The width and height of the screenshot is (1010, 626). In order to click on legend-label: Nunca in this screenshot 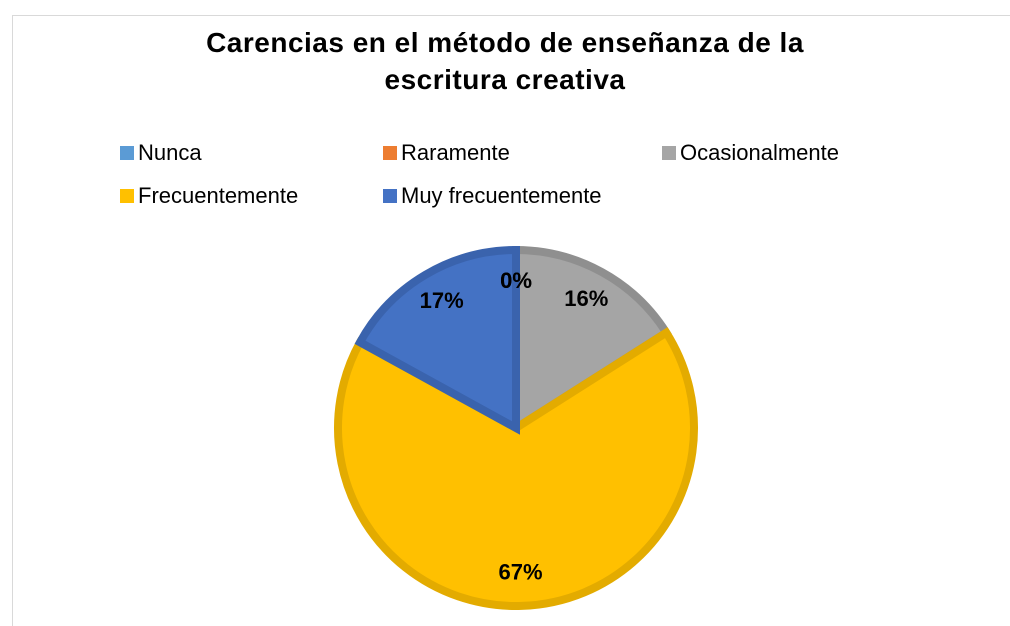, I will do `click(170, 152)`.